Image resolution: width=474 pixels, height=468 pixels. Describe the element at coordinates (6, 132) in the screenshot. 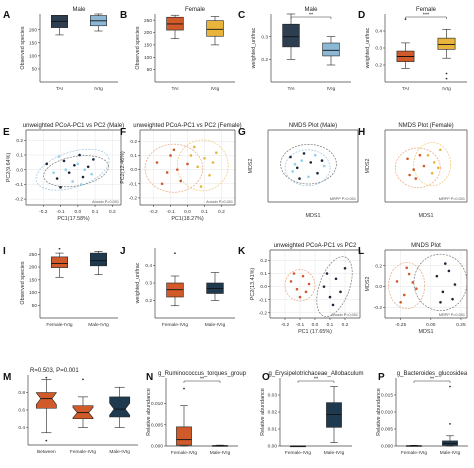

I see `panel-letter: E` at that location.